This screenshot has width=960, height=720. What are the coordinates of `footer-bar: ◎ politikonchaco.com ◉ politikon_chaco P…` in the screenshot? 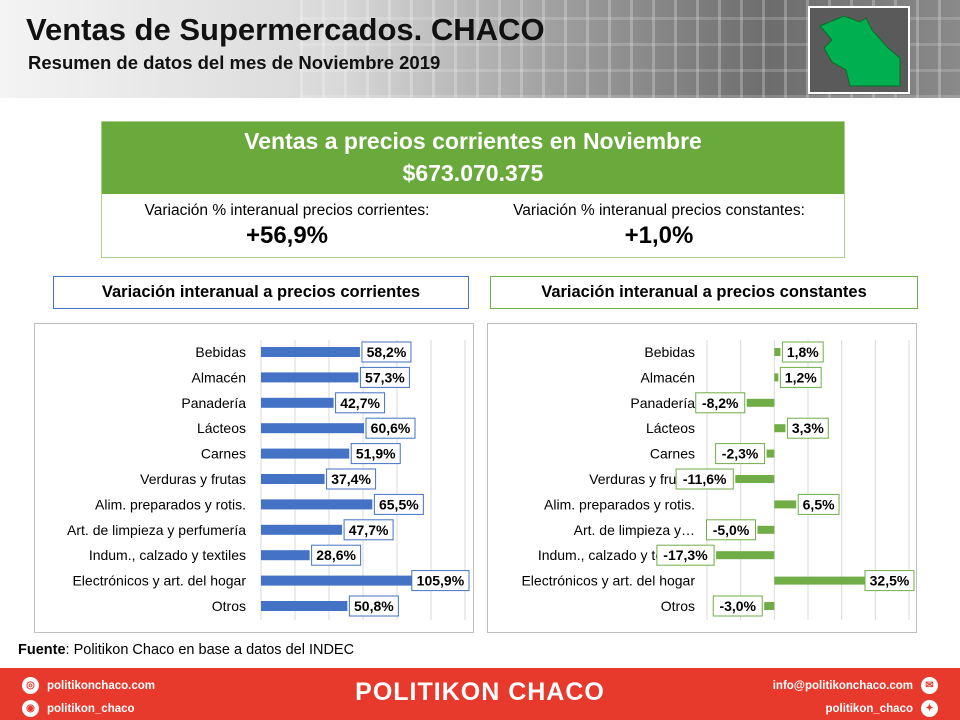 It's located at (480, 694).